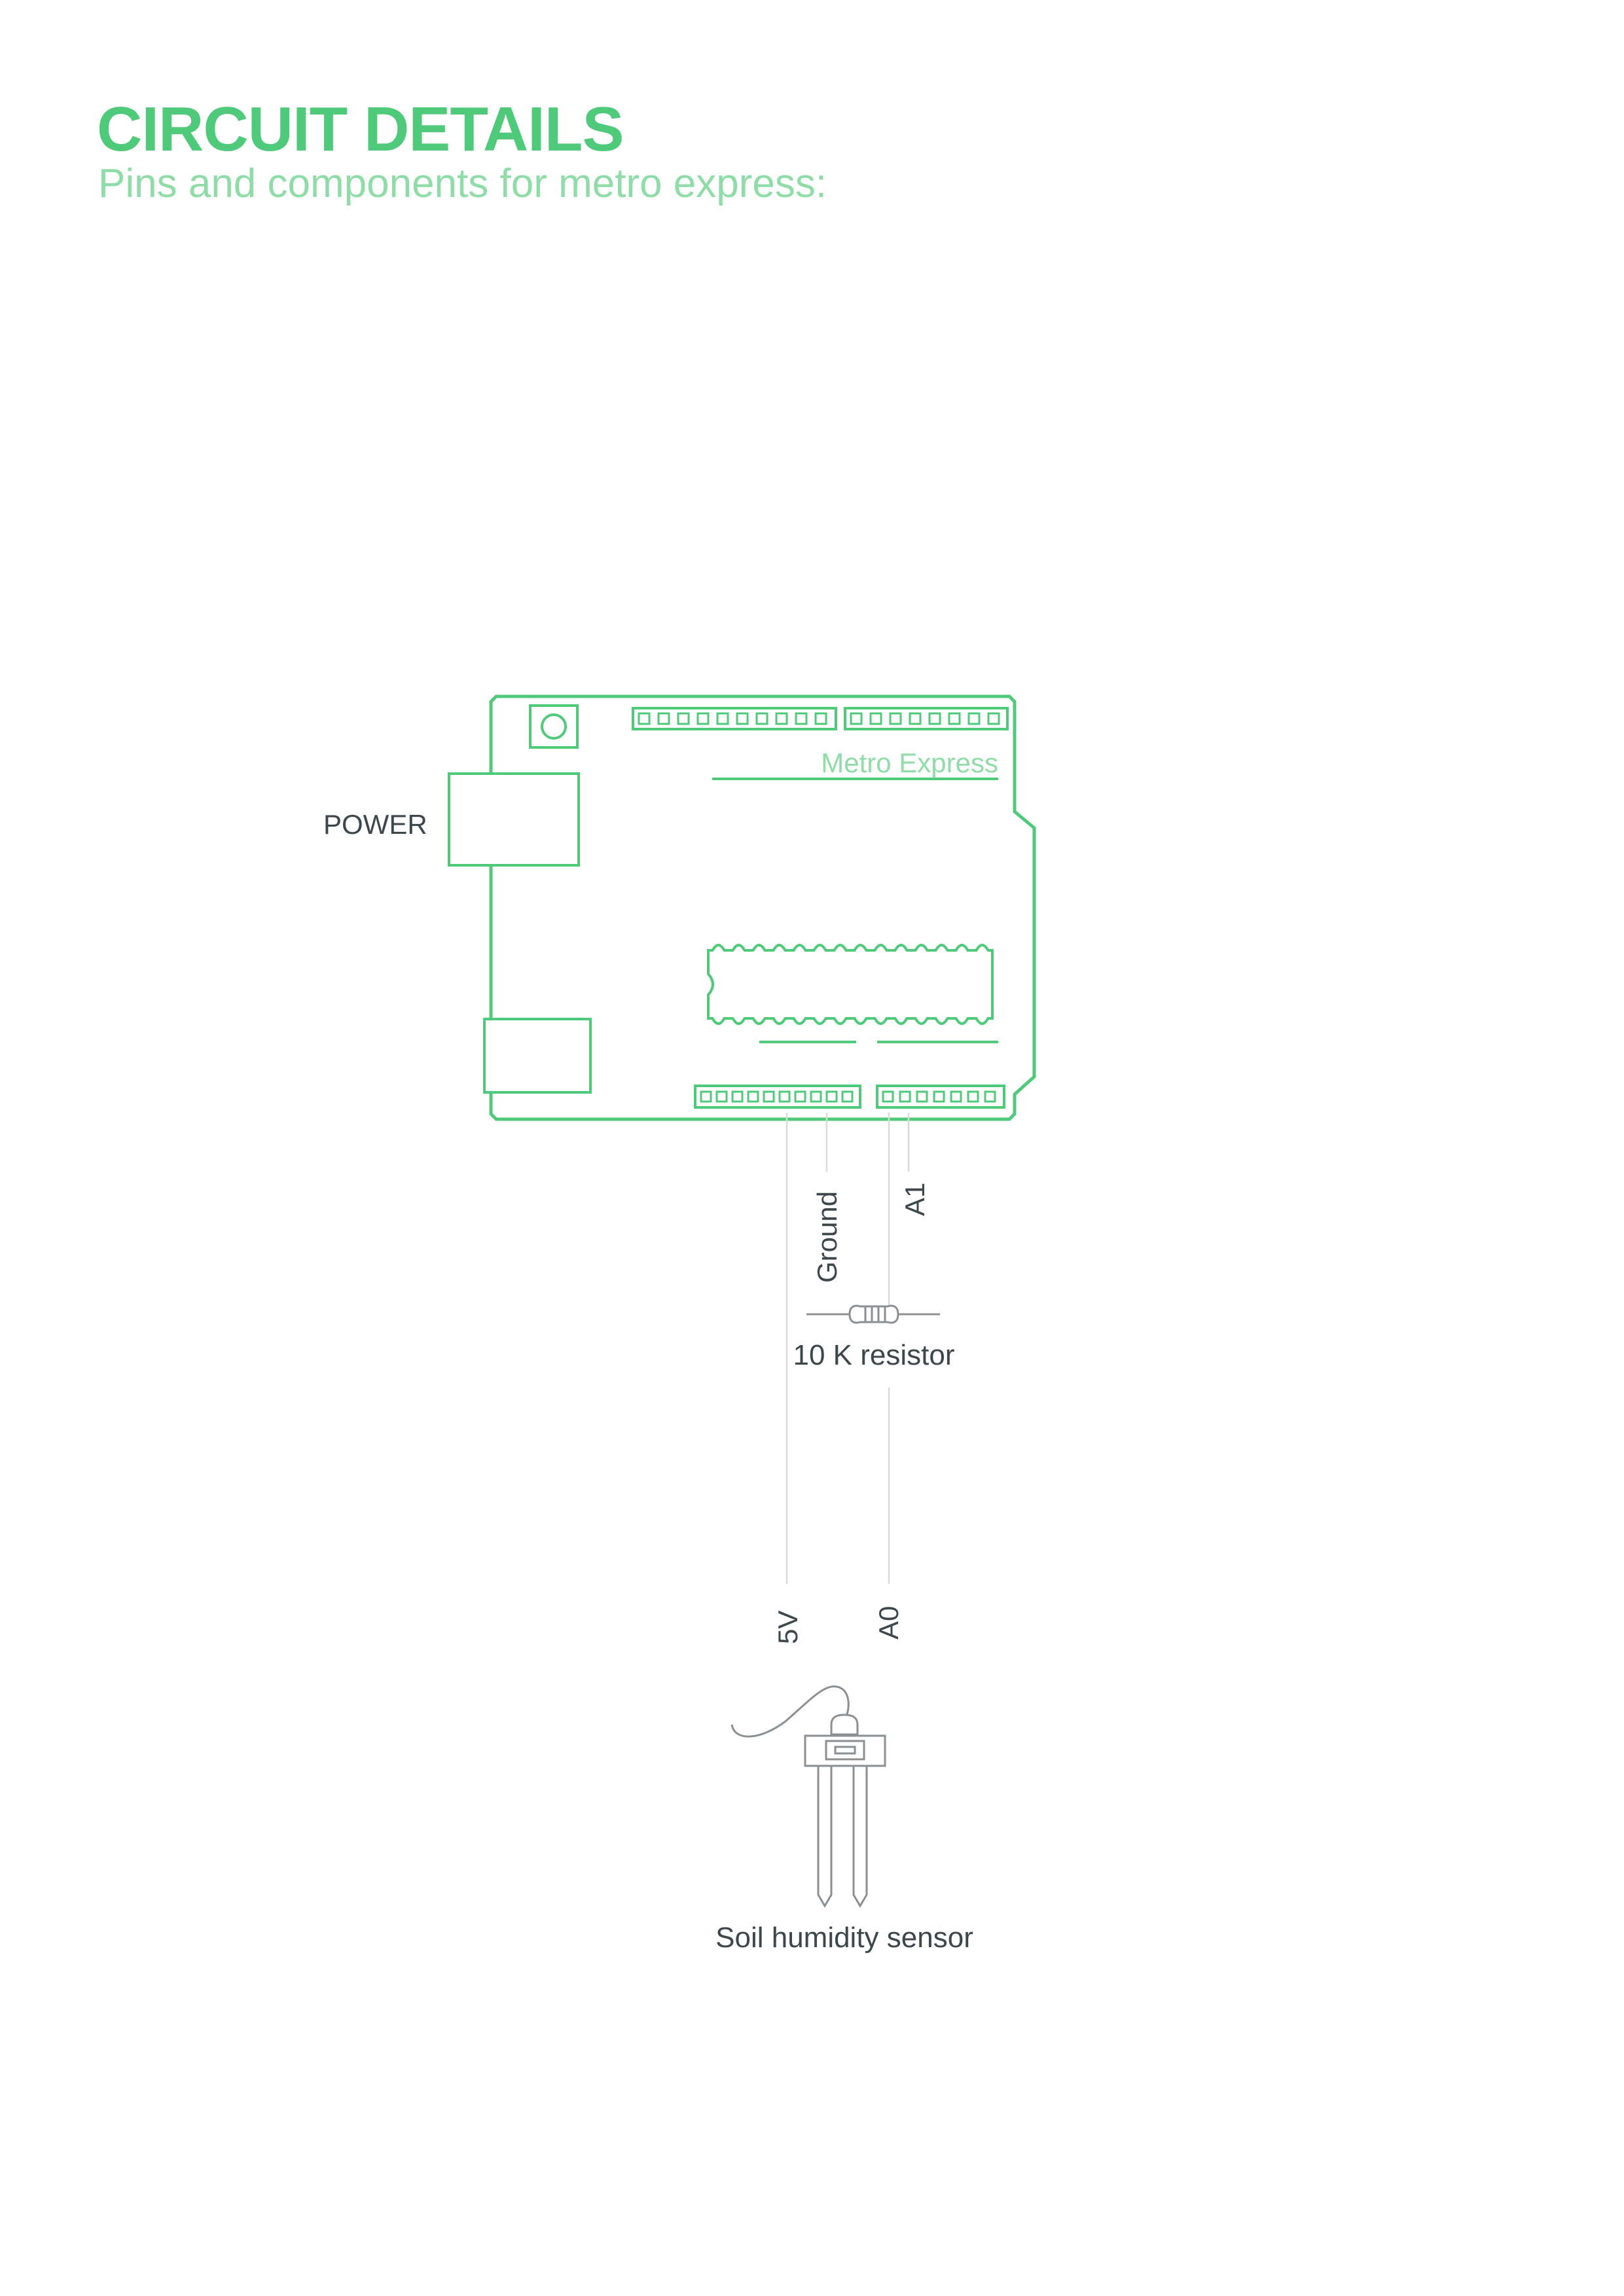 Image resolution: width=1624 pixels, height=2296 pixels. Describe the element at coordinates (360, 129) in the screenshot. I see `page-title: CIRCUIT DETAILS` at that location.